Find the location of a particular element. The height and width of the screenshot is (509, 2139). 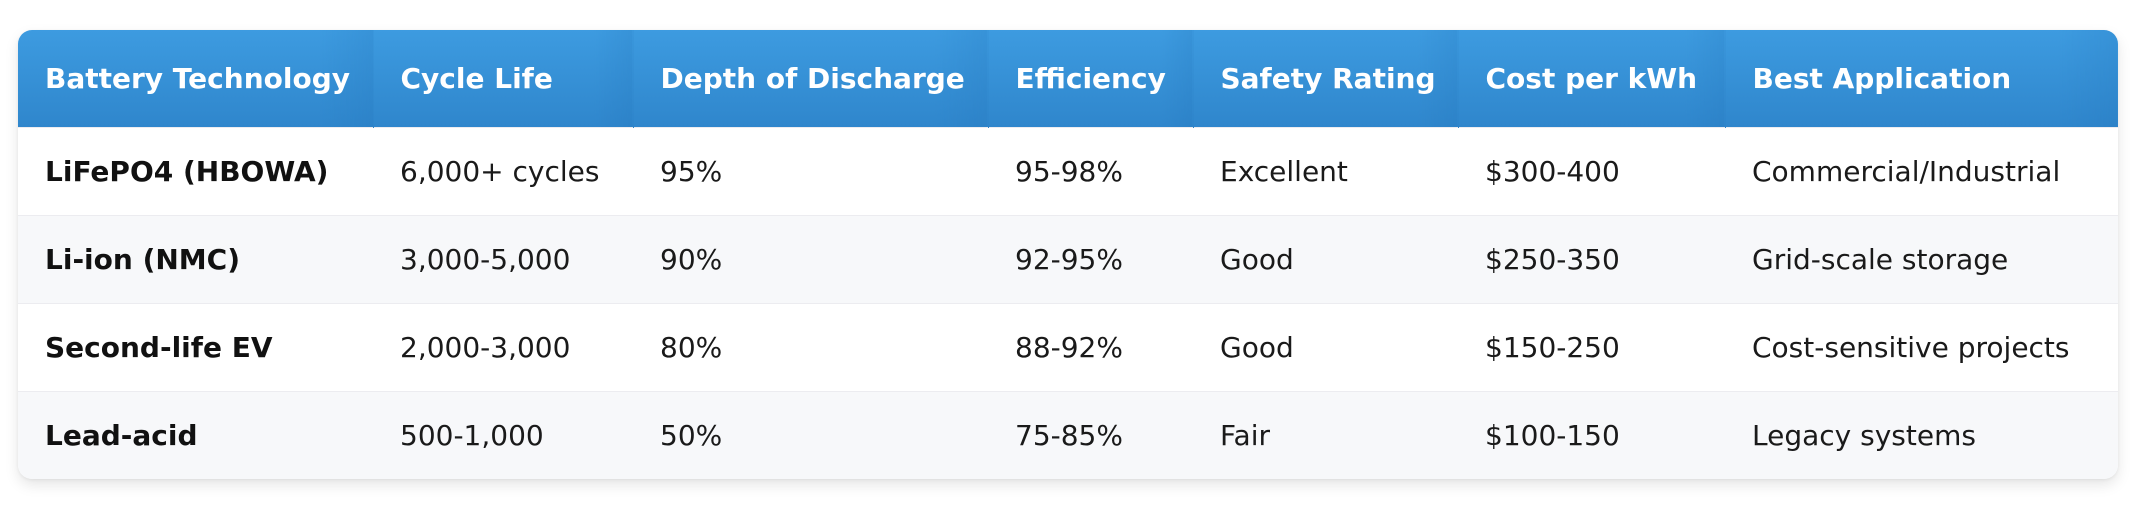

cell-safety-rating: Fair is located at coordinates (1325, 435).